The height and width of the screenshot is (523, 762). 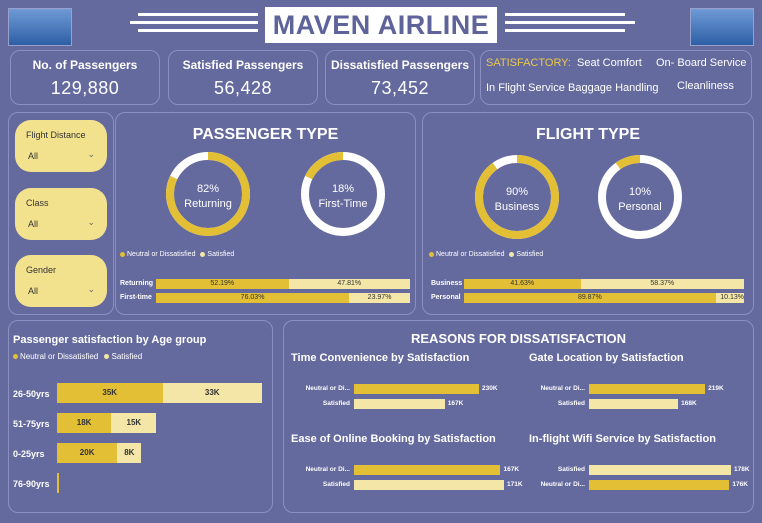 What do you see at coordinates (609, 63) in the screenshot?
I see `satisfactory-item: Seat Comfort` at bounding box center [609, 63].